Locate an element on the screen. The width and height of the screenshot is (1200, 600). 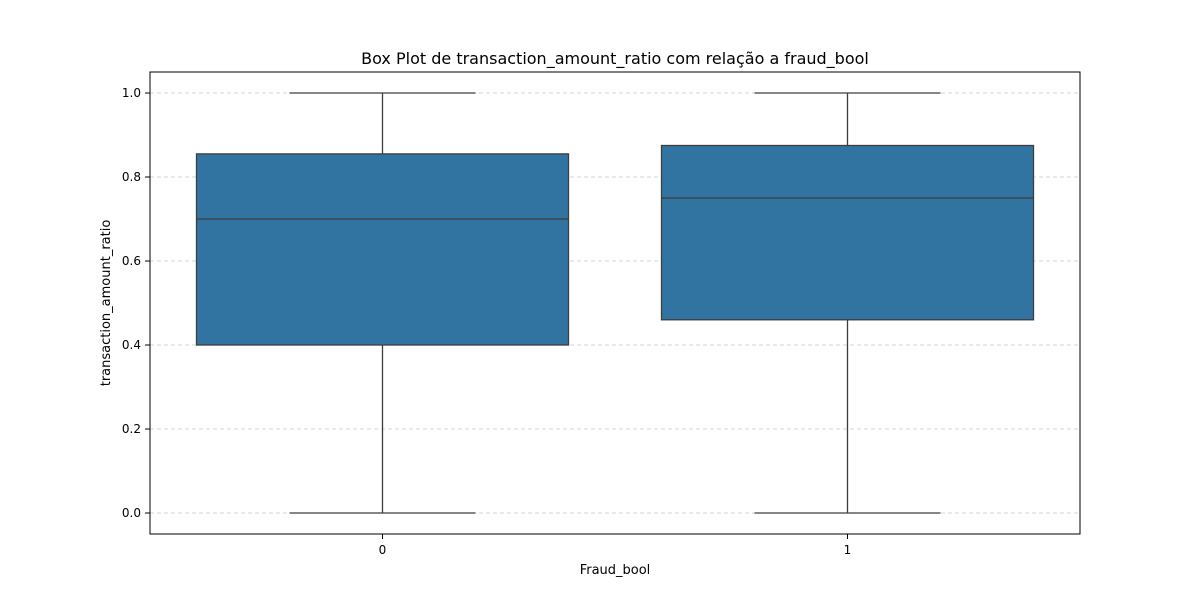
x-tick-label: 1 is located at coordinates (848, 550).